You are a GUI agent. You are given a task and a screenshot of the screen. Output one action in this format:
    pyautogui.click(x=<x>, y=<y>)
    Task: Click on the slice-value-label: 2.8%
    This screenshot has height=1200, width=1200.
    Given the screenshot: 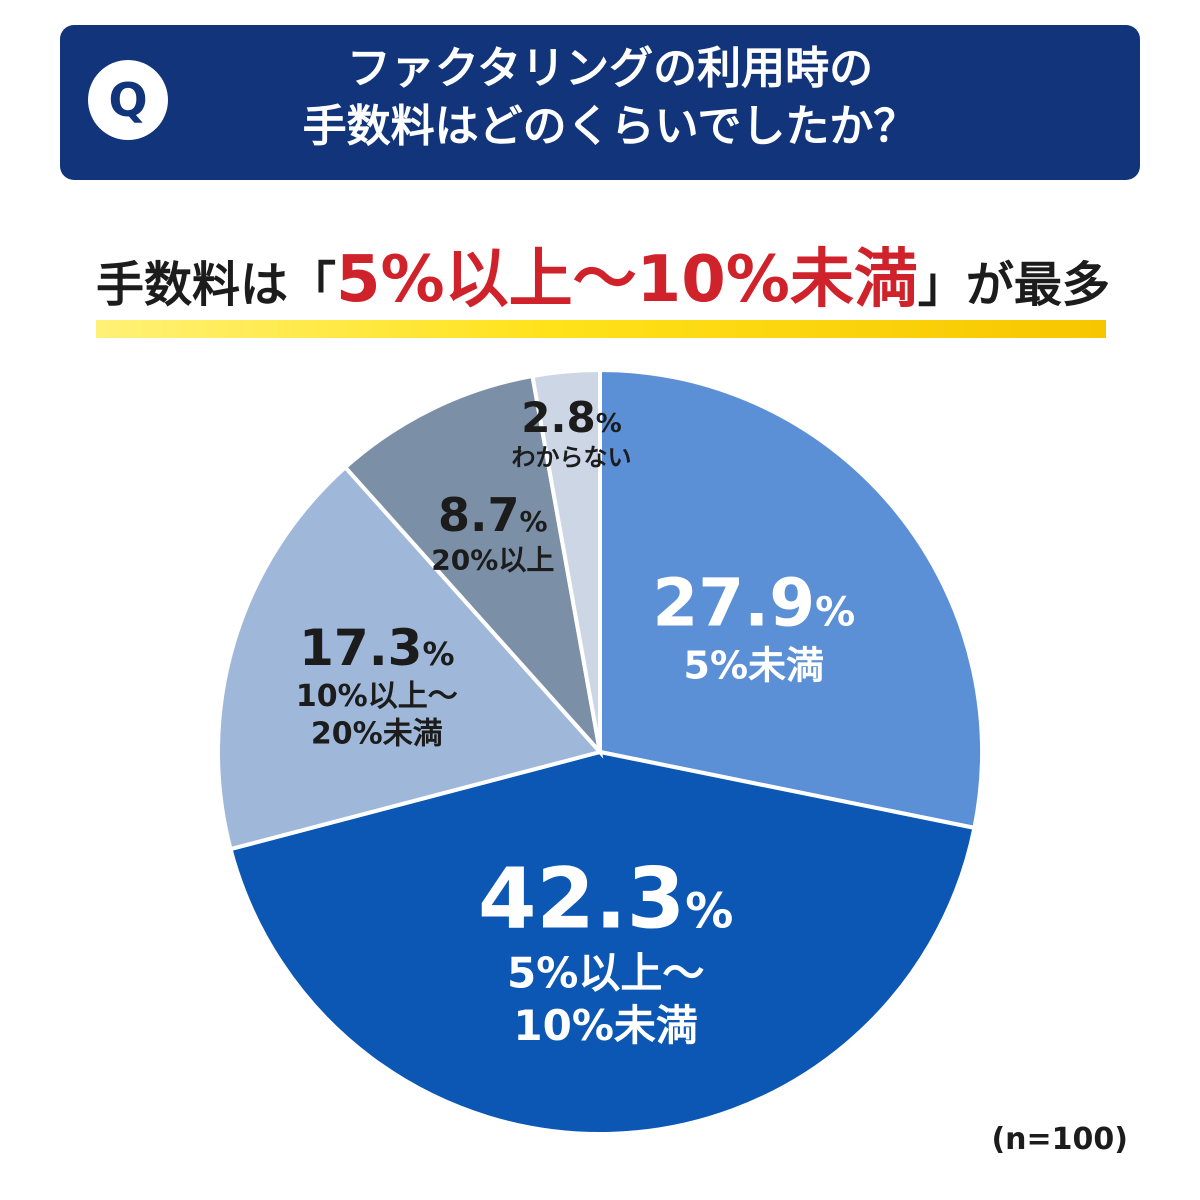 What is the action you would take?
    pyautogui.click(x=571, y=417)
    